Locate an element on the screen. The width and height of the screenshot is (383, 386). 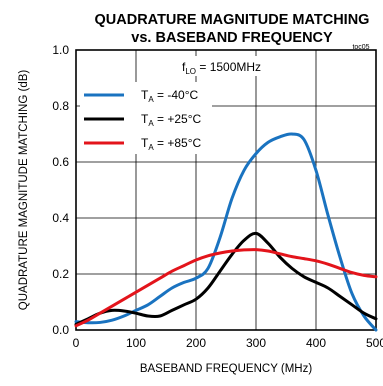
y-tick-label: 0.8 is located at coordinates (60, 106).